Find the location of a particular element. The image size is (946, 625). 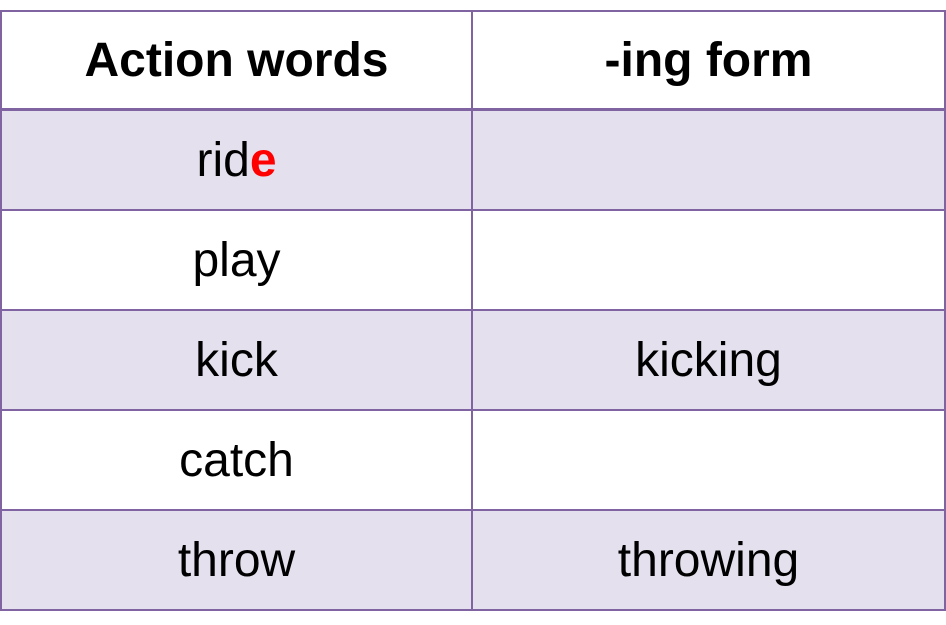

highlighted-letter: e is located at coordinates (263, 160).